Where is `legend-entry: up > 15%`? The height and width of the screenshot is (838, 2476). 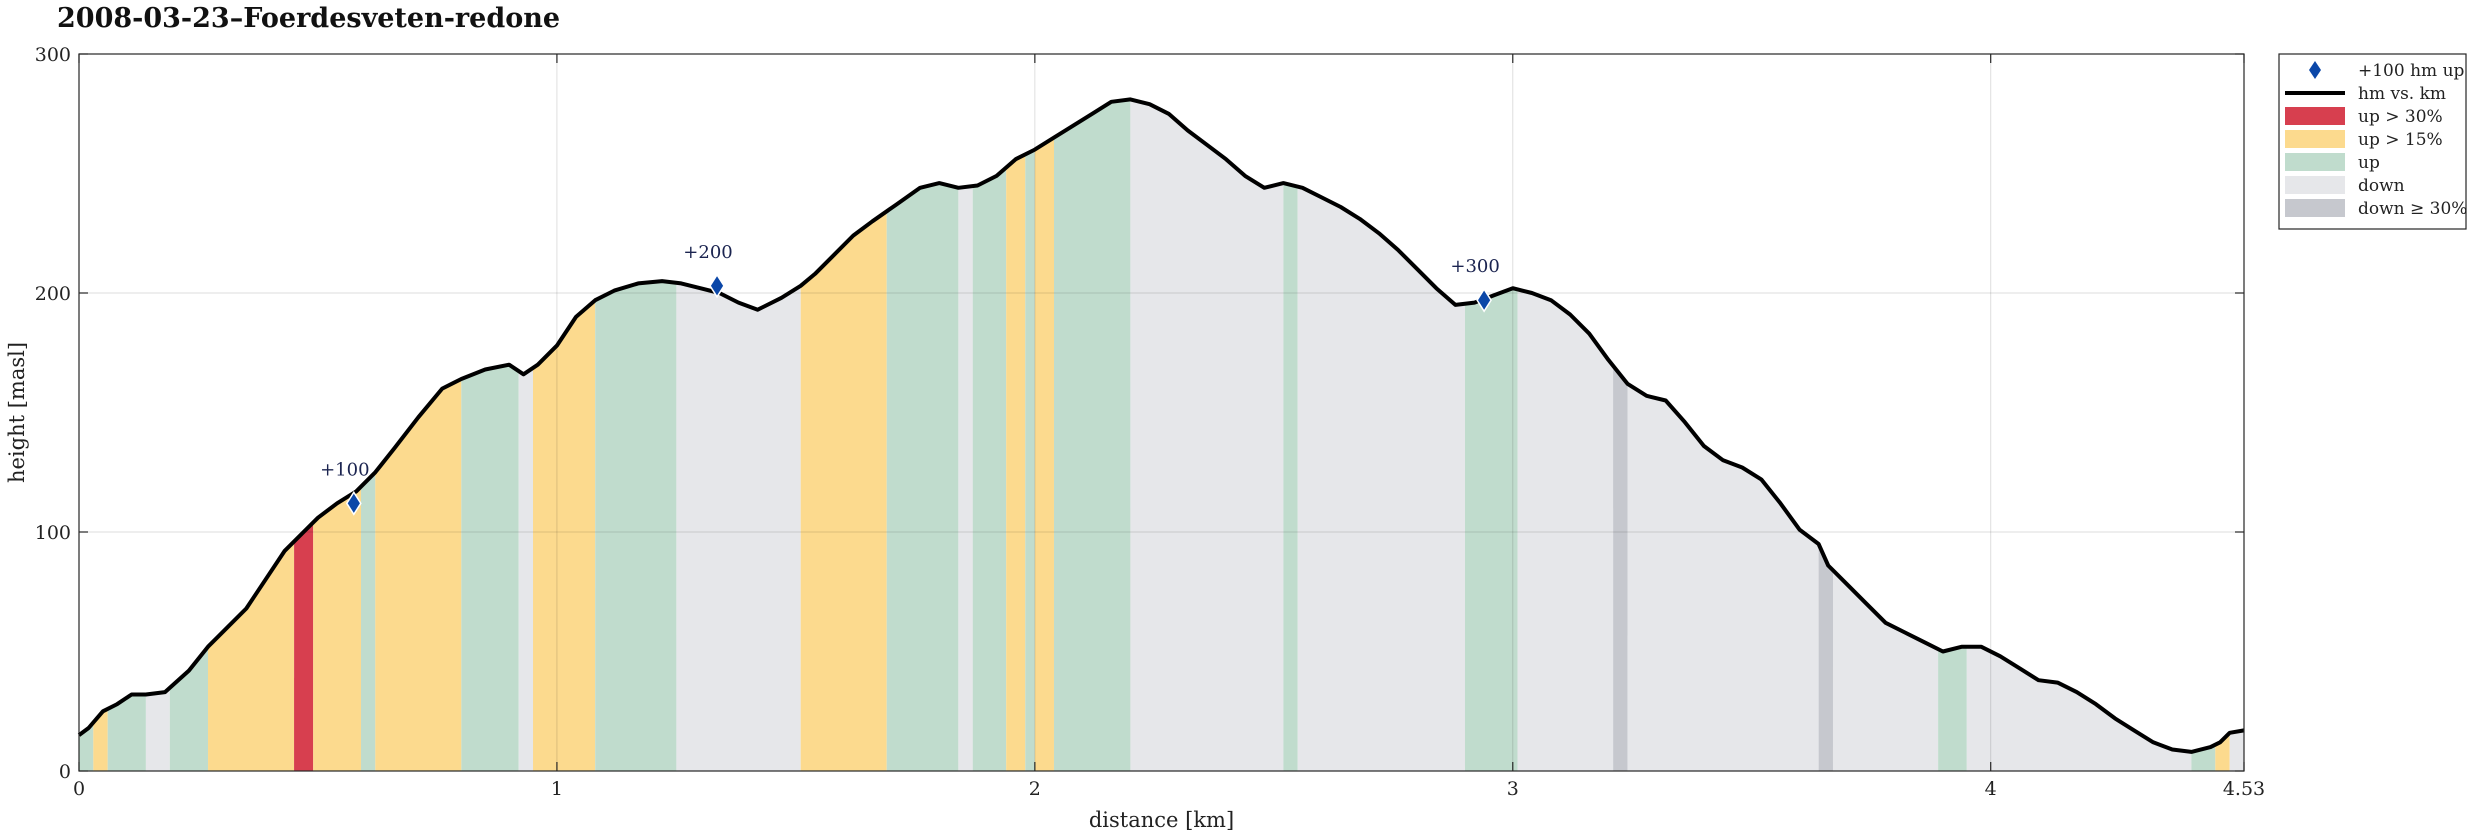 legend-entry: up > 15% is located at coordinates (2364, 140).